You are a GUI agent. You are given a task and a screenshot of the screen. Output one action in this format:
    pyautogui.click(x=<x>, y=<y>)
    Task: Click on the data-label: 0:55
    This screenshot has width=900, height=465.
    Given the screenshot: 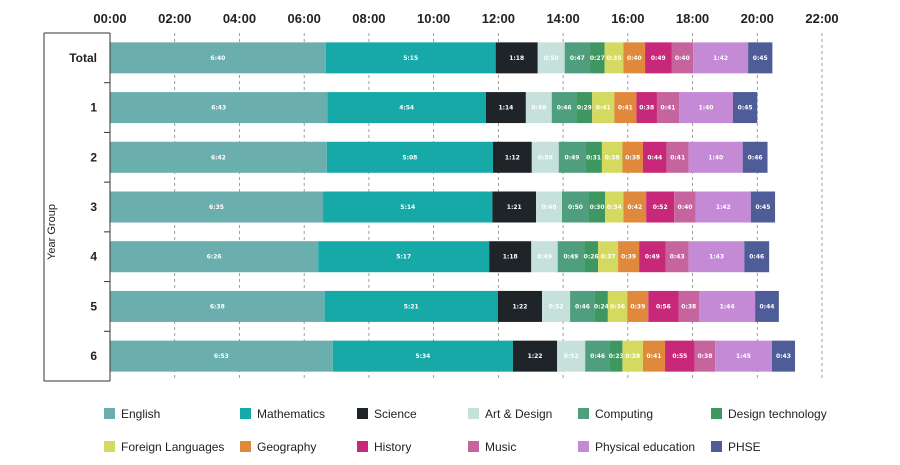 What is the action you would take?
    pyautogui.click(x=679, y=356)
    